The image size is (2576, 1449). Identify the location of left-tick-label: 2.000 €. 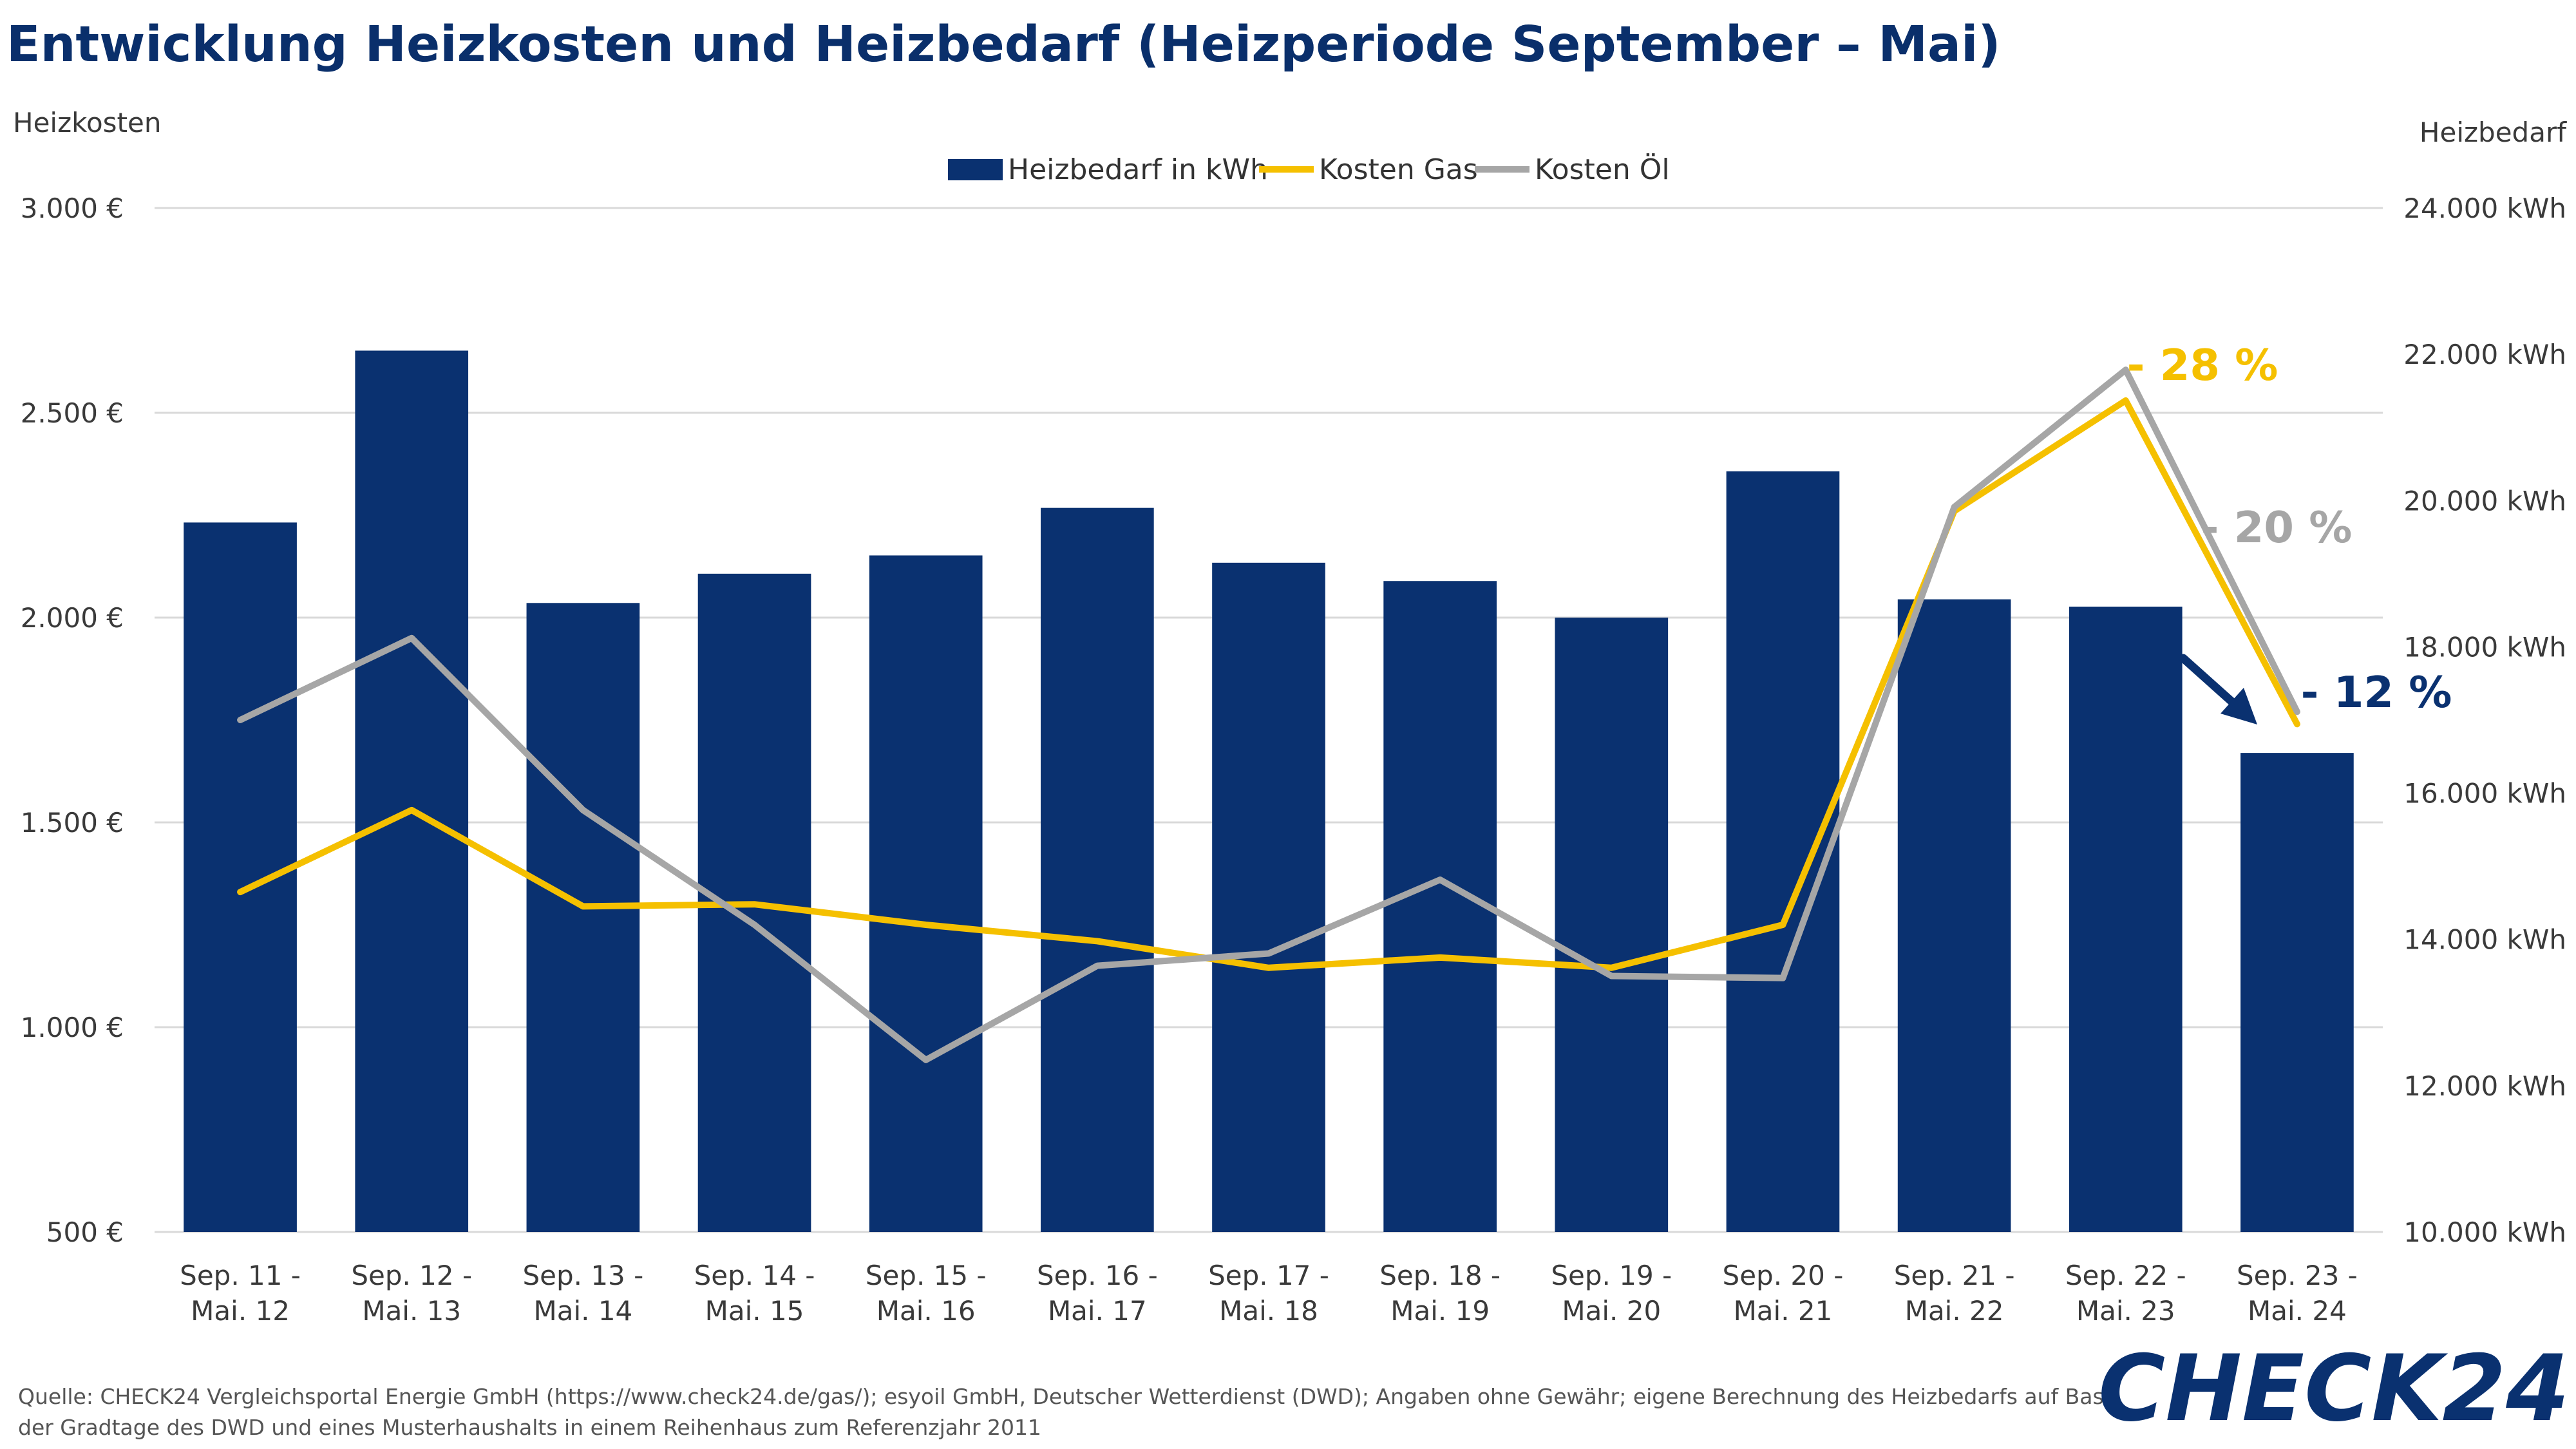
(72, 618).